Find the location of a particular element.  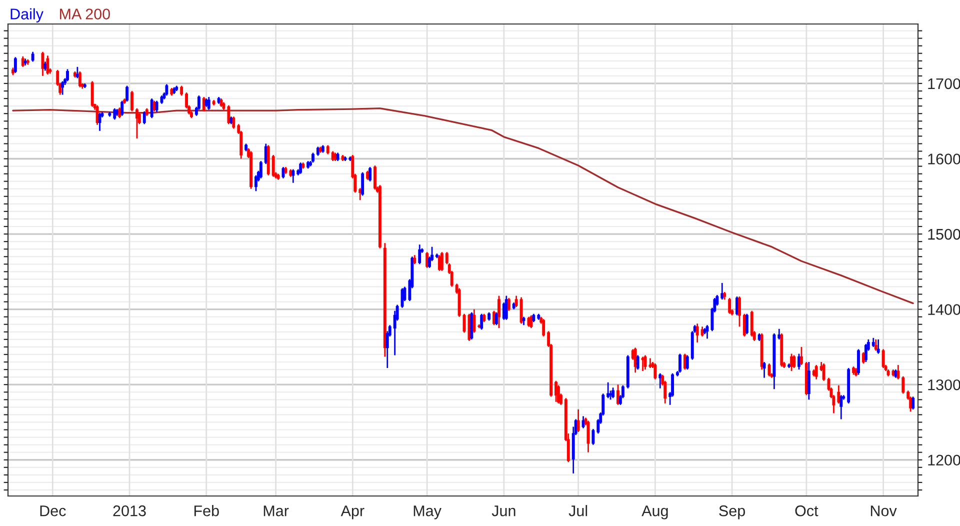

x-tick-label: Dec is located at coordinates (53, 511).